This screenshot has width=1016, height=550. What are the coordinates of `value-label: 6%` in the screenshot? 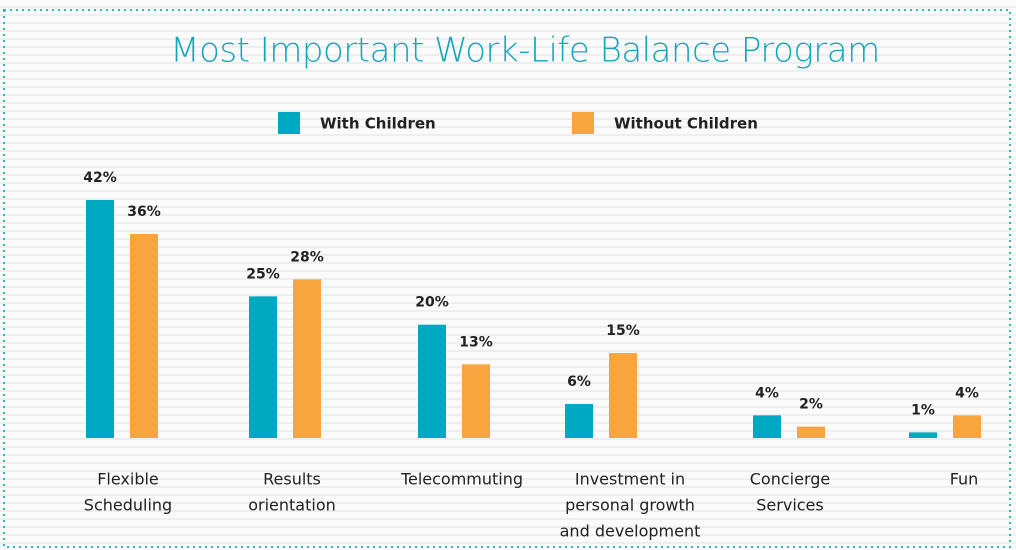 It's located at (579, 382).